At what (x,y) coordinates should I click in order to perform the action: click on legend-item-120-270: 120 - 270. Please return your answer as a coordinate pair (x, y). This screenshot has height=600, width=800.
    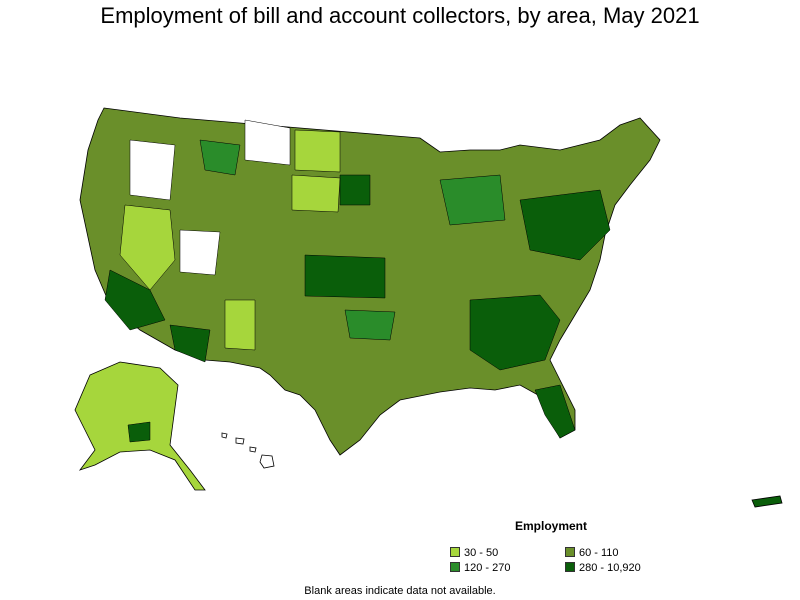
    Looking at the image, I should click on (480, 568).